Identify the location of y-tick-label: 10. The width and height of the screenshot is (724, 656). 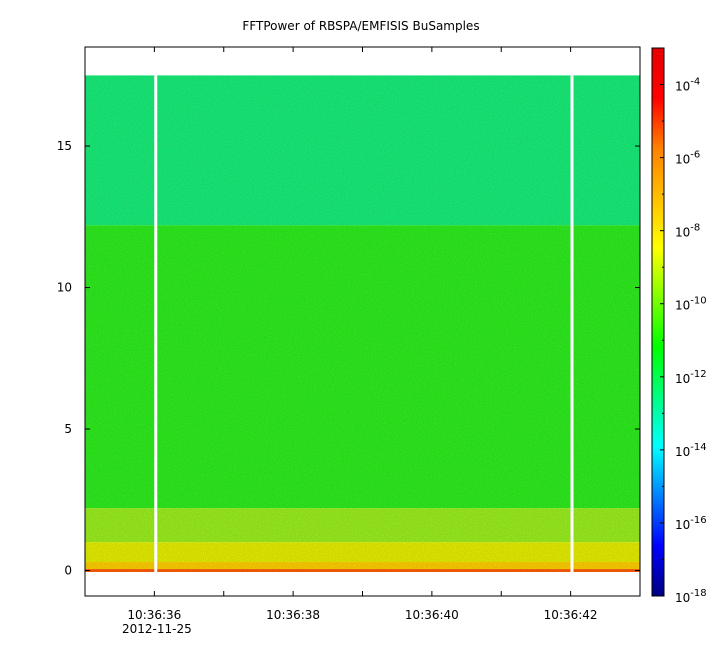
(64, 288).